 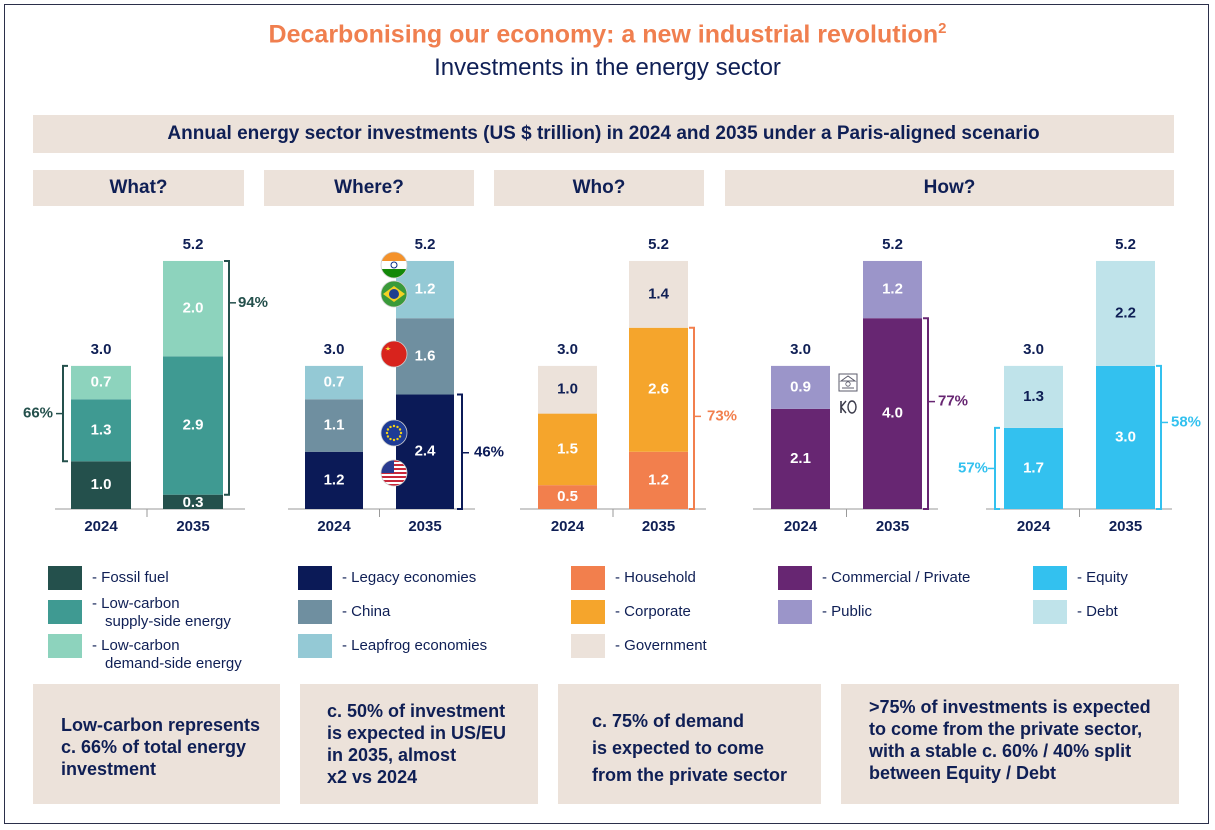 I want to click on legend-label-household: - Household, so click(x=655, y=577).